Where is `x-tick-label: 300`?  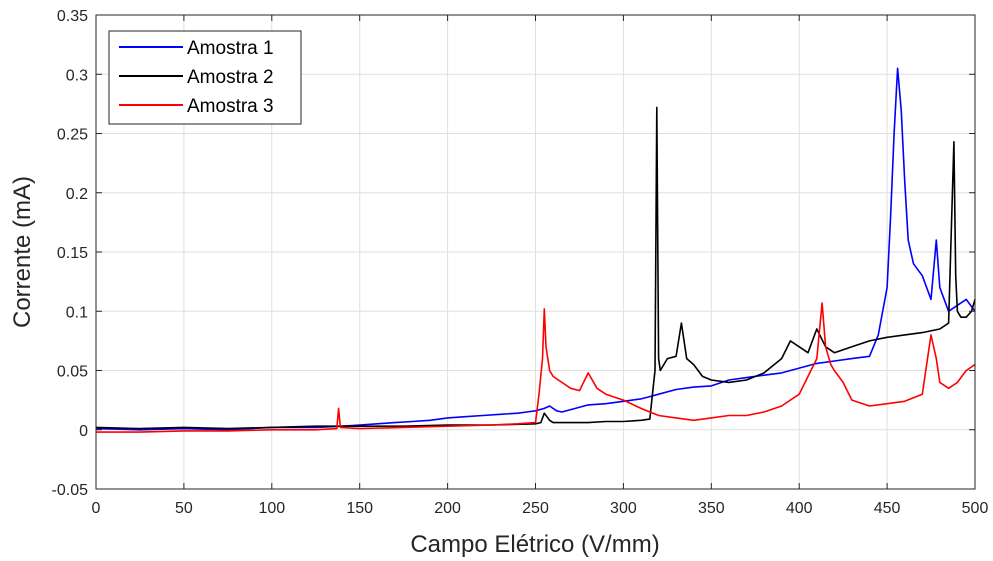
x-tick-label: 300 is located at coordinates (623, 508).